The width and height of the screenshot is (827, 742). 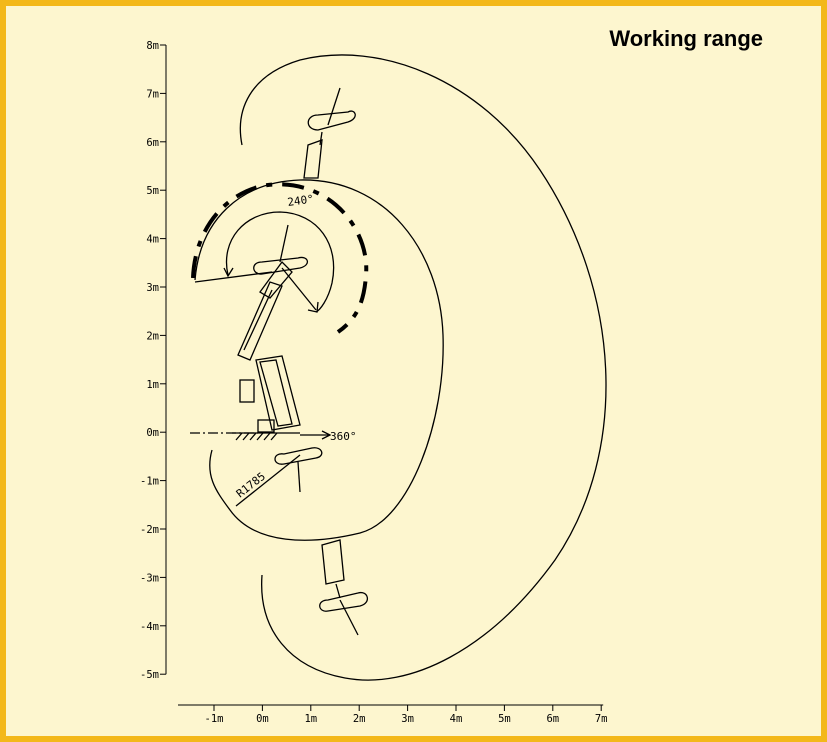 What do you see at coordinates (152, 433) in the screenshot?
I see `y-tick-label: 0m` at bounding box center [152, 433].